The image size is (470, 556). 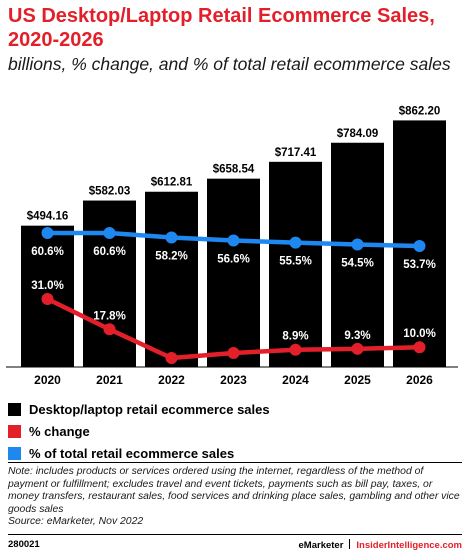 What do you see at coordinates (109, 233) in the screenshot?
I see `pct-total-point-2021` at bounding box center [109, 233].